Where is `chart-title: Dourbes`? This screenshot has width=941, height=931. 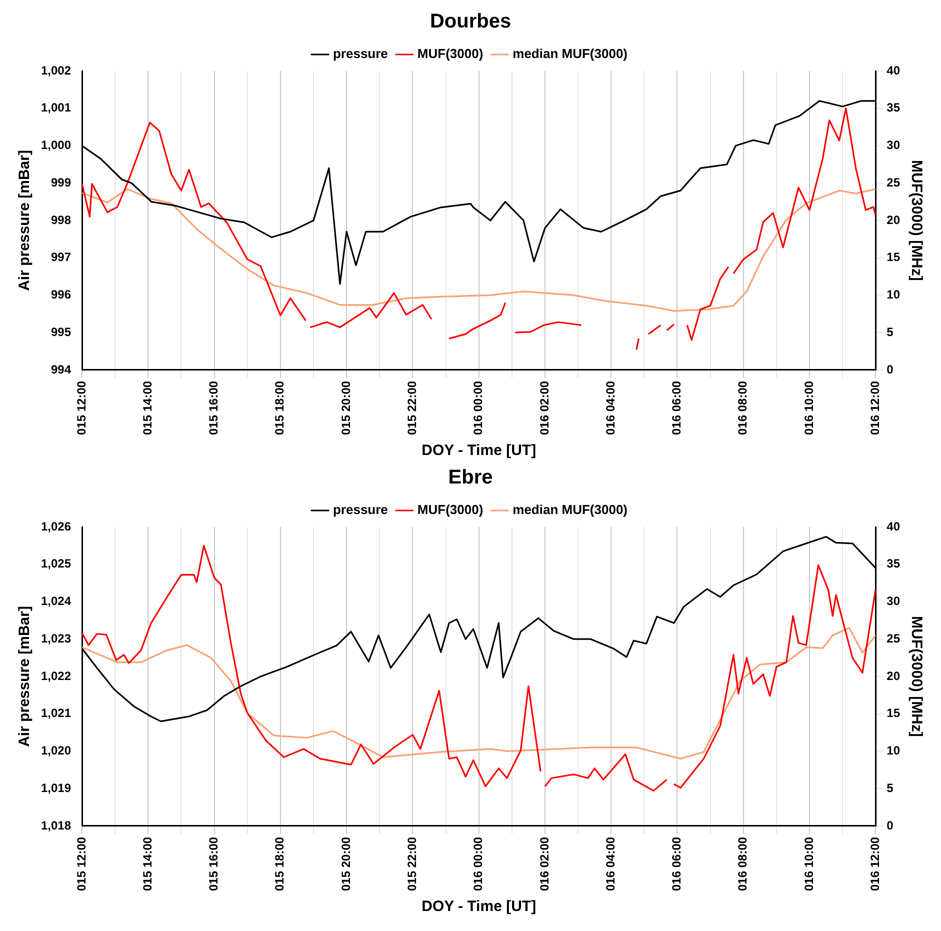 chart-title: Dourbes is located at coordinates (471, 21).